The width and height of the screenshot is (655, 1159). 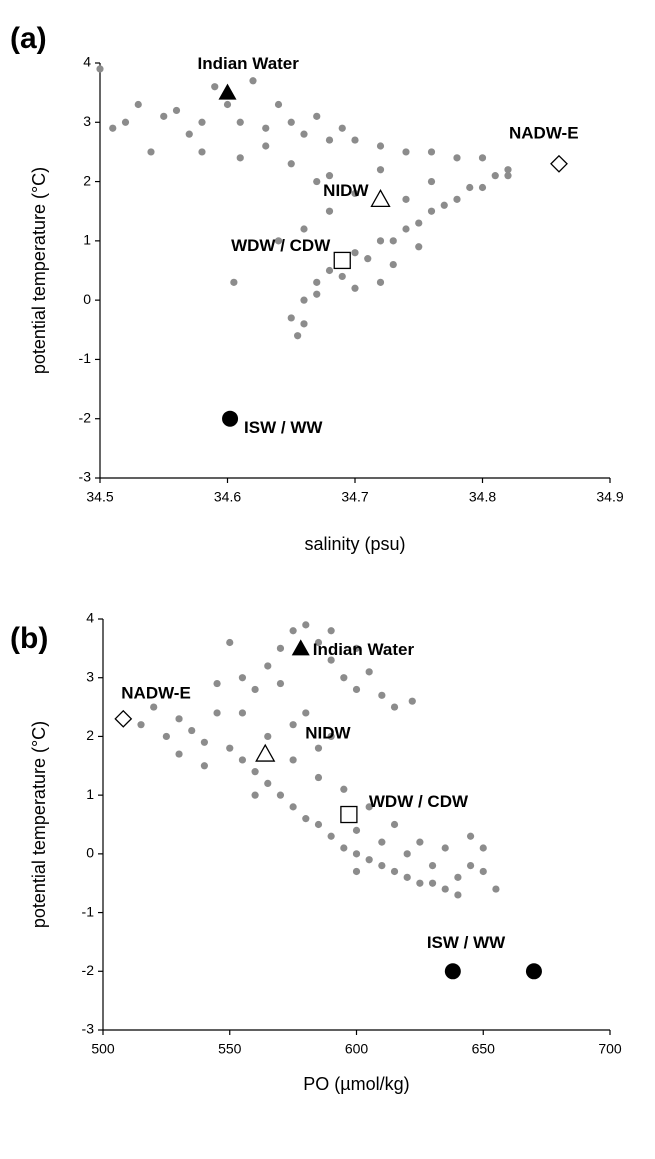 What do you see at coordinates (87, 121) in the screenshot?
I see `y-tick-label: 3` at bounding box center [87, 121].